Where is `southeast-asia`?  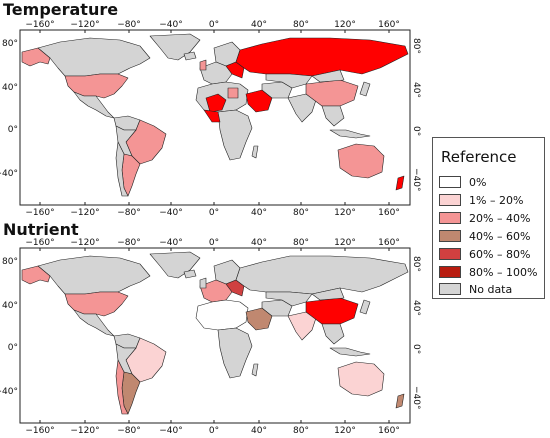 southeast-asia is located at coordinates (333, 334).